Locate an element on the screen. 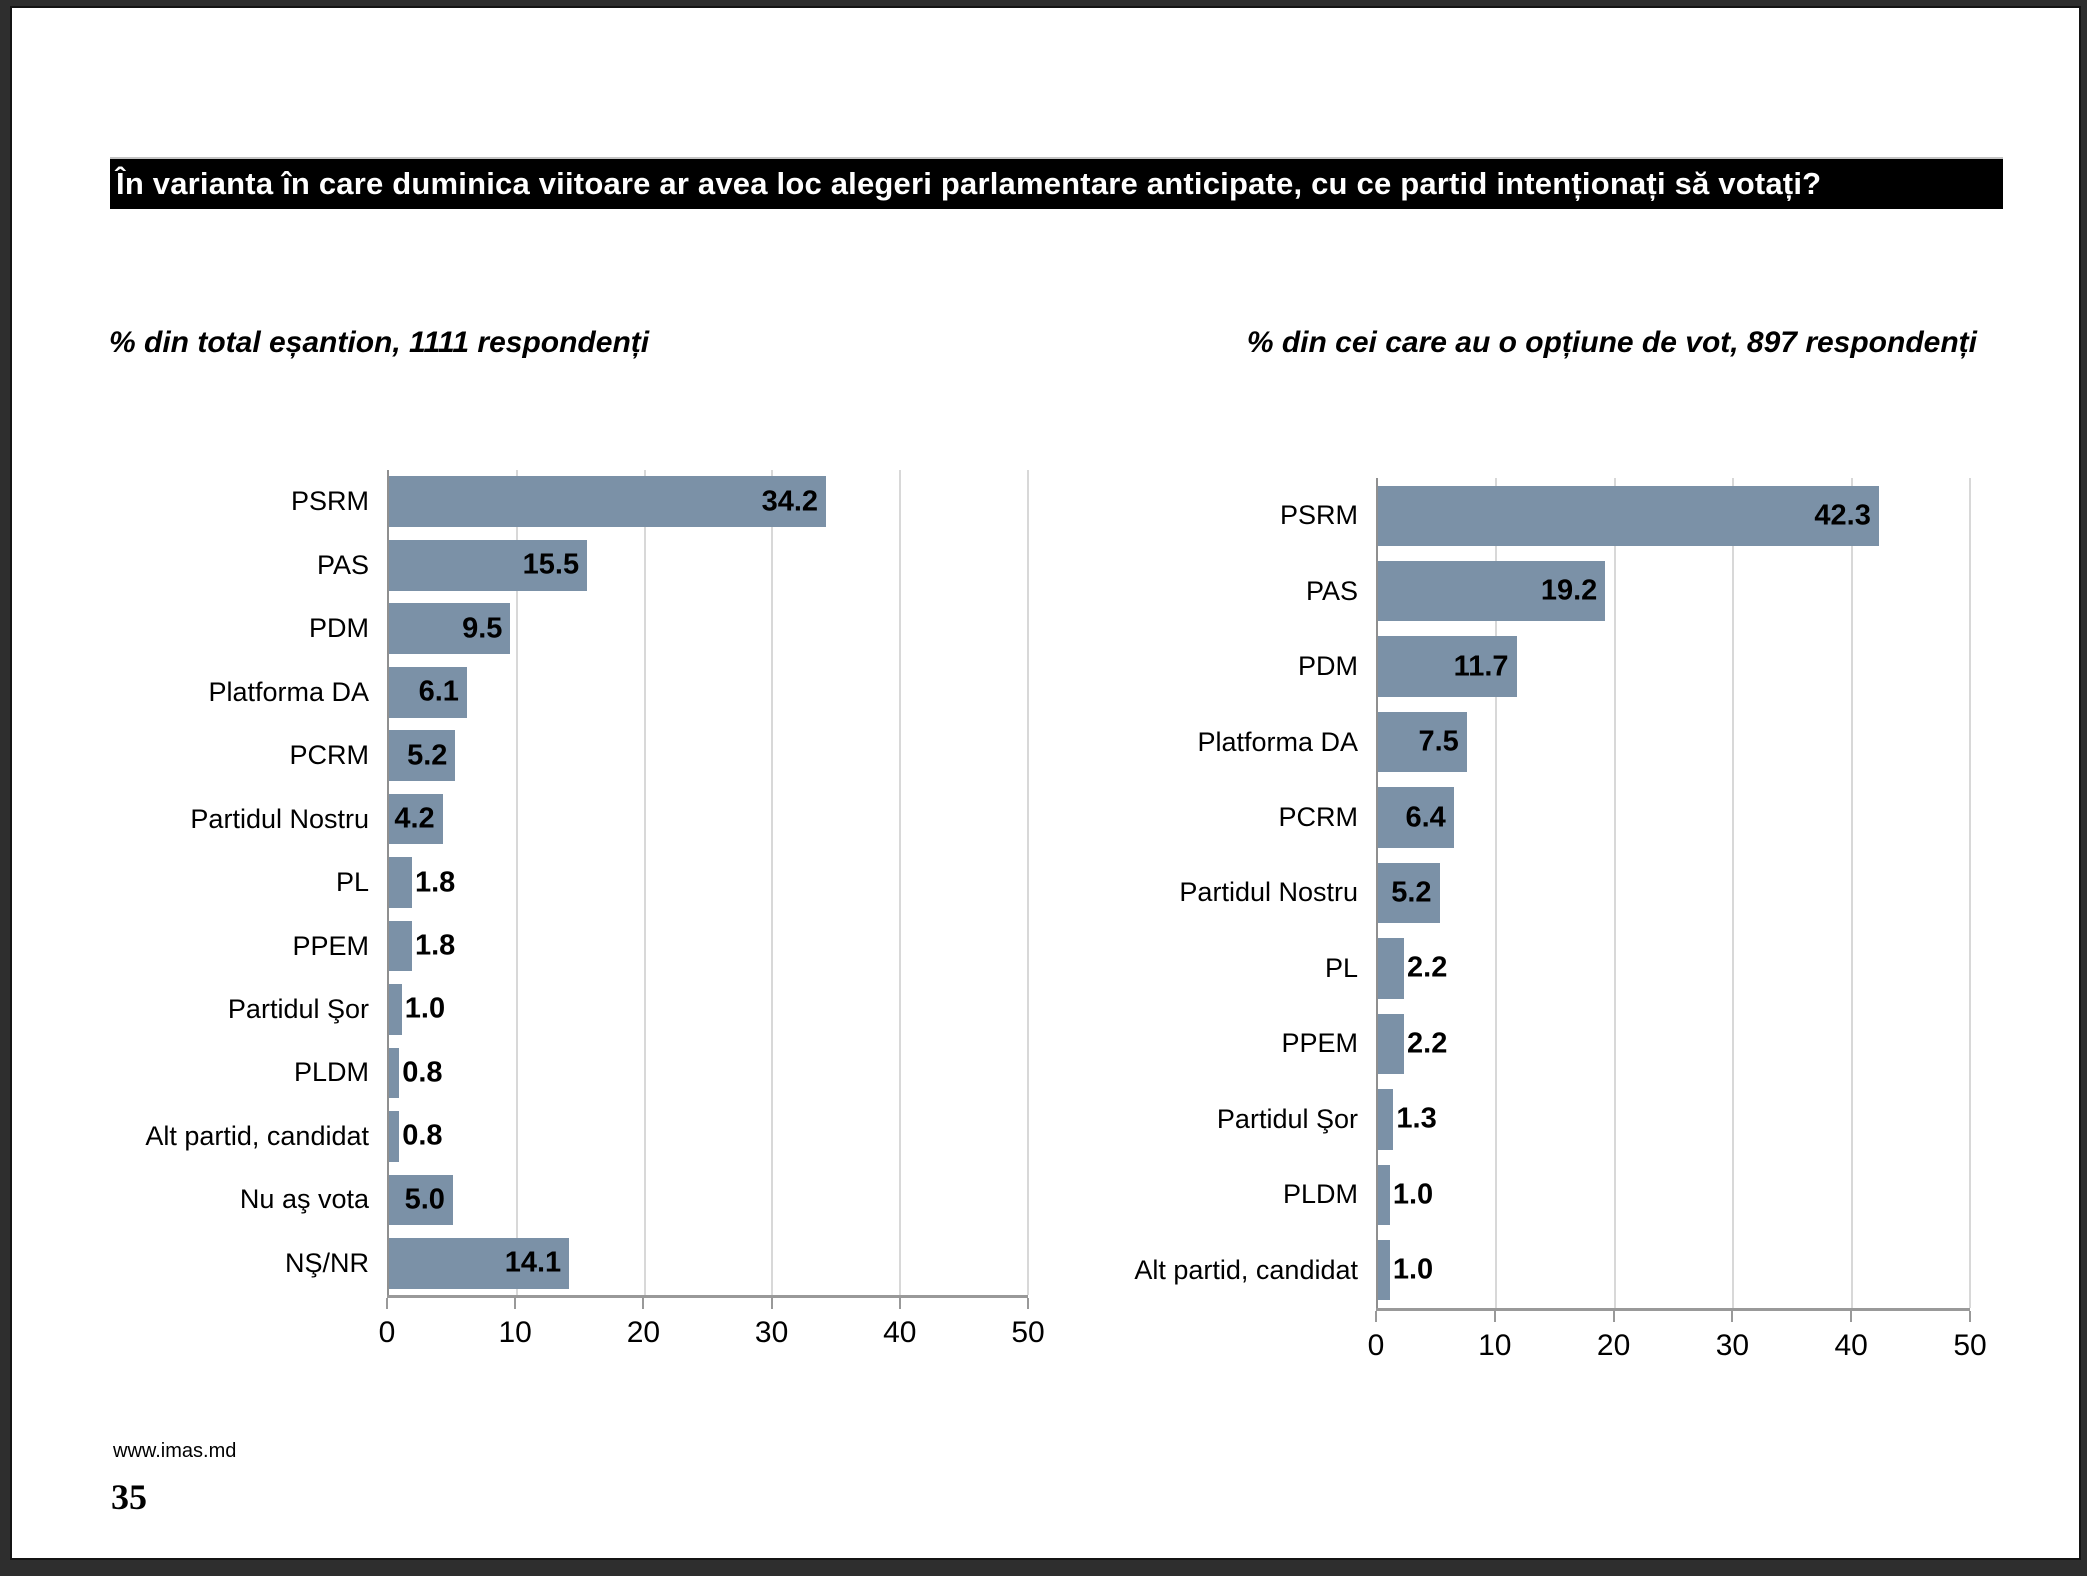  value-label: 34.2 is located at coordinates (790, 501).